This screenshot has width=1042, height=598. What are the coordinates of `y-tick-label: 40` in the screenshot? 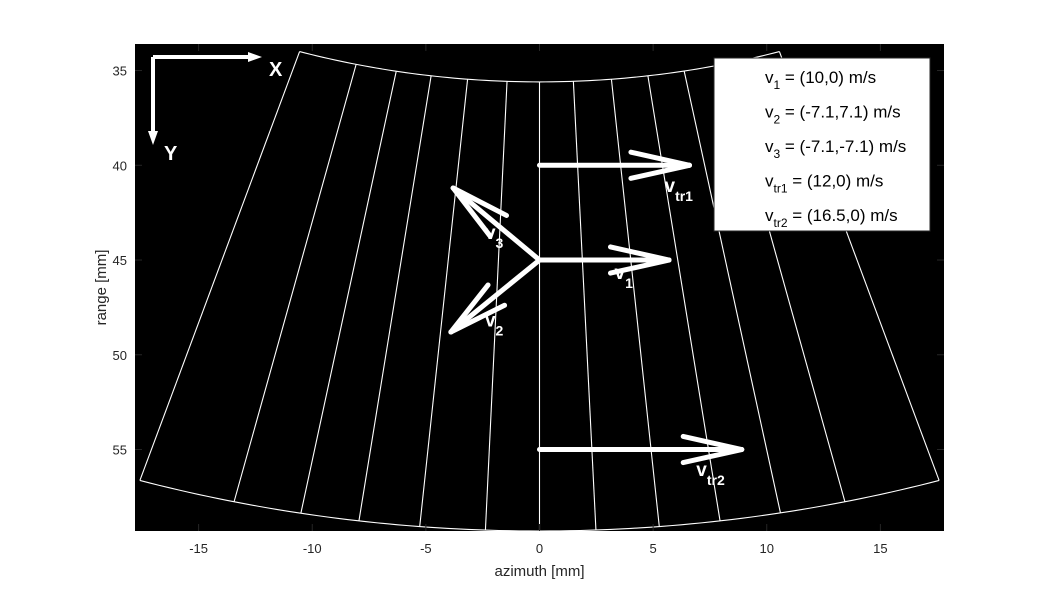 It's located at (120, 165).